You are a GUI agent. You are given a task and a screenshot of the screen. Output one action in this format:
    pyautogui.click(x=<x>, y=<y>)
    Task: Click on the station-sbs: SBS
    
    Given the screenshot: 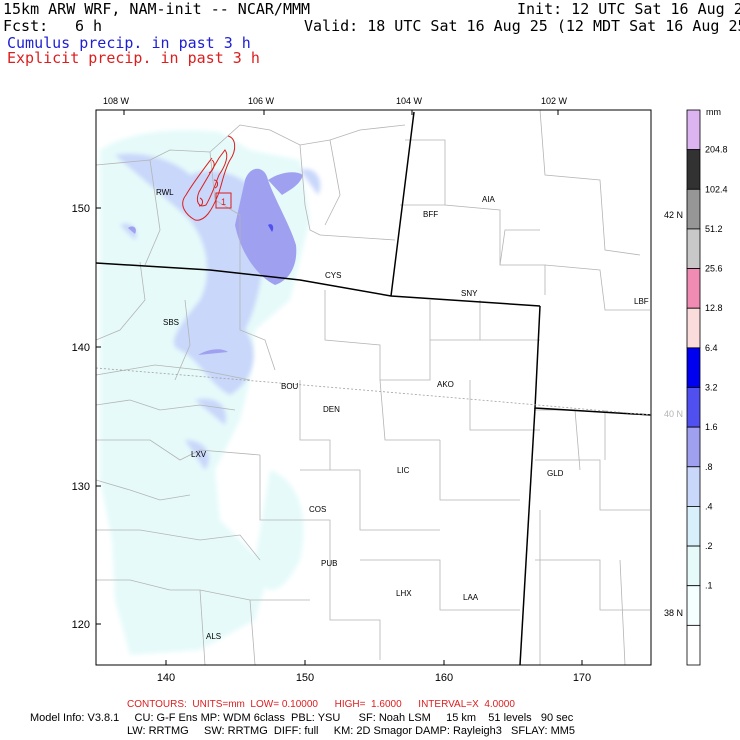 What is the action you would take?
    pyautogui.click(x=171, y=322)
    